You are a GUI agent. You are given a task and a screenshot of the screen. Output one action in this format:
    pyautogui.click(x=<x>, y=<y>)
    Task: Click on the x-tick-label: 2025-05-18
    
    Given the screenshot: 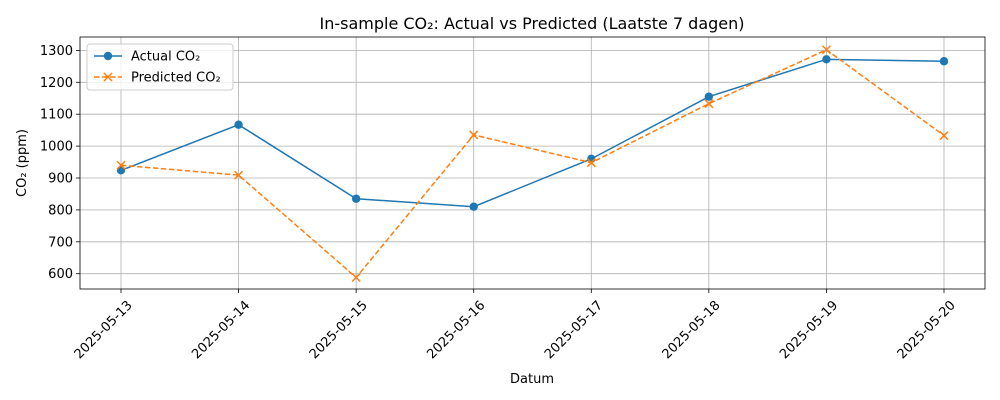 What is the action you would take?
    pyautogui.click(x=692, y=330)
    